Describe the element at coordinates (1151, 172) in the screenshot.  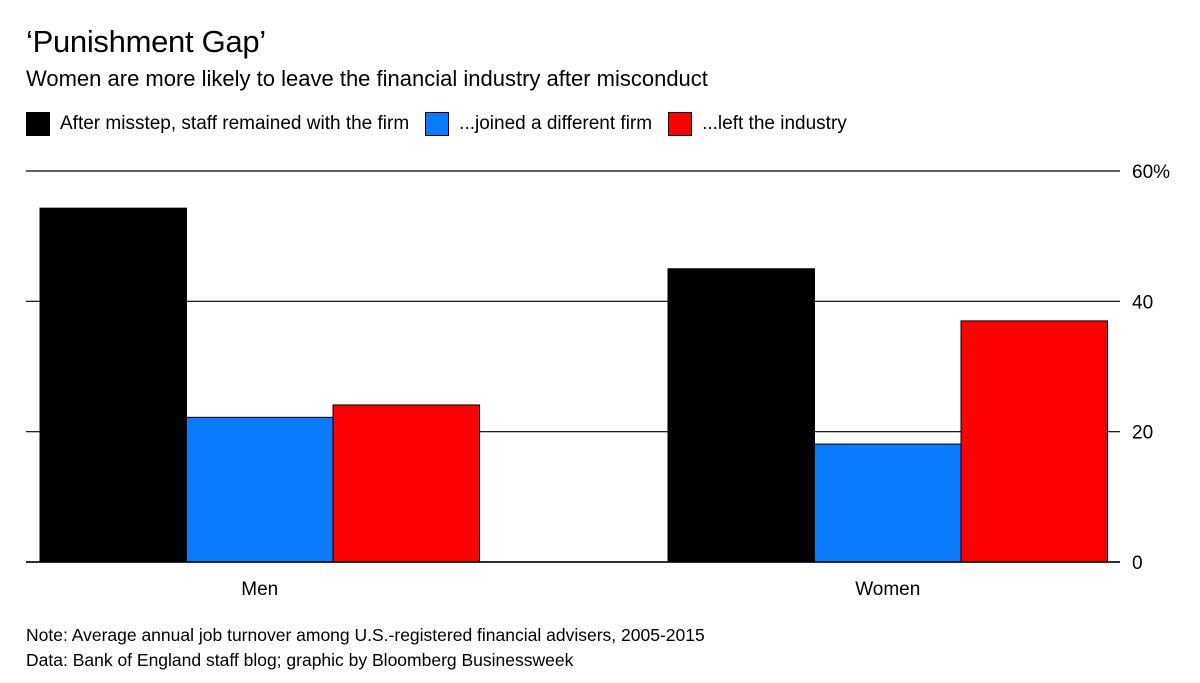
I see `y-tick-label: 60%` at that location.